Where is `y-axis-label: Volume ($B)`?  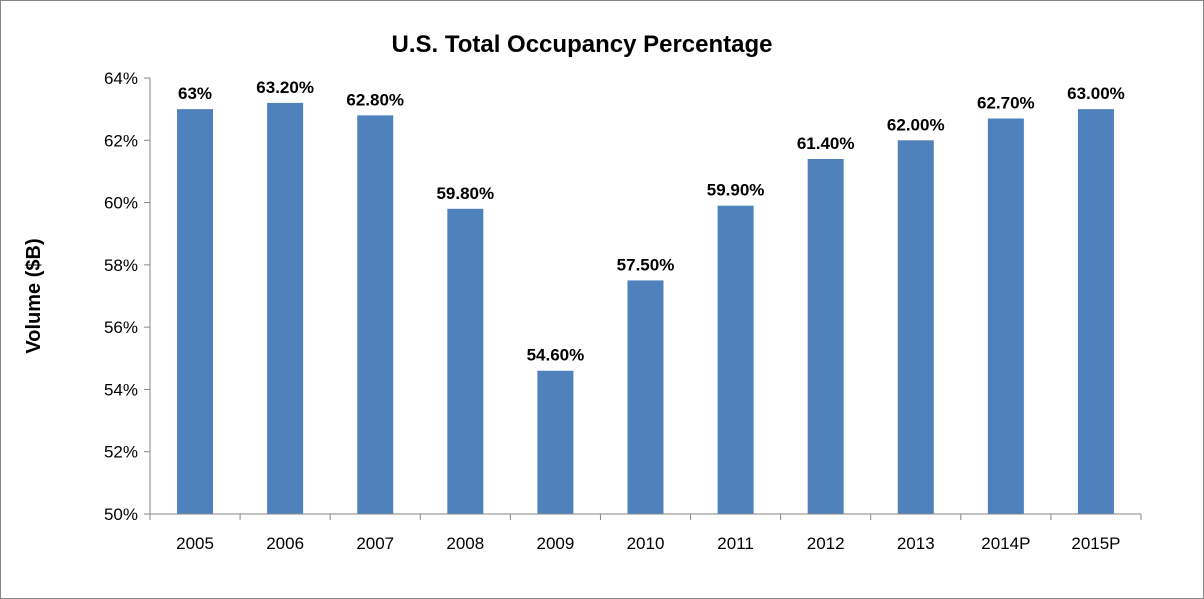
y-axis-label: Volume ($B) is located at coordinates (34, 295).